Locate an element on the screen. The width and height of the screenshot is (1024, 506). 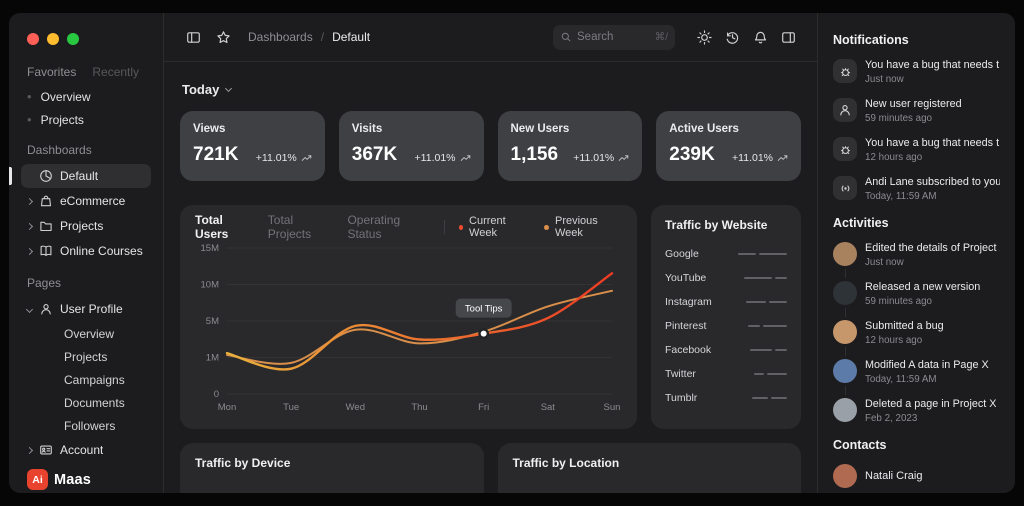
history-button is located at coordinates (732, 37).